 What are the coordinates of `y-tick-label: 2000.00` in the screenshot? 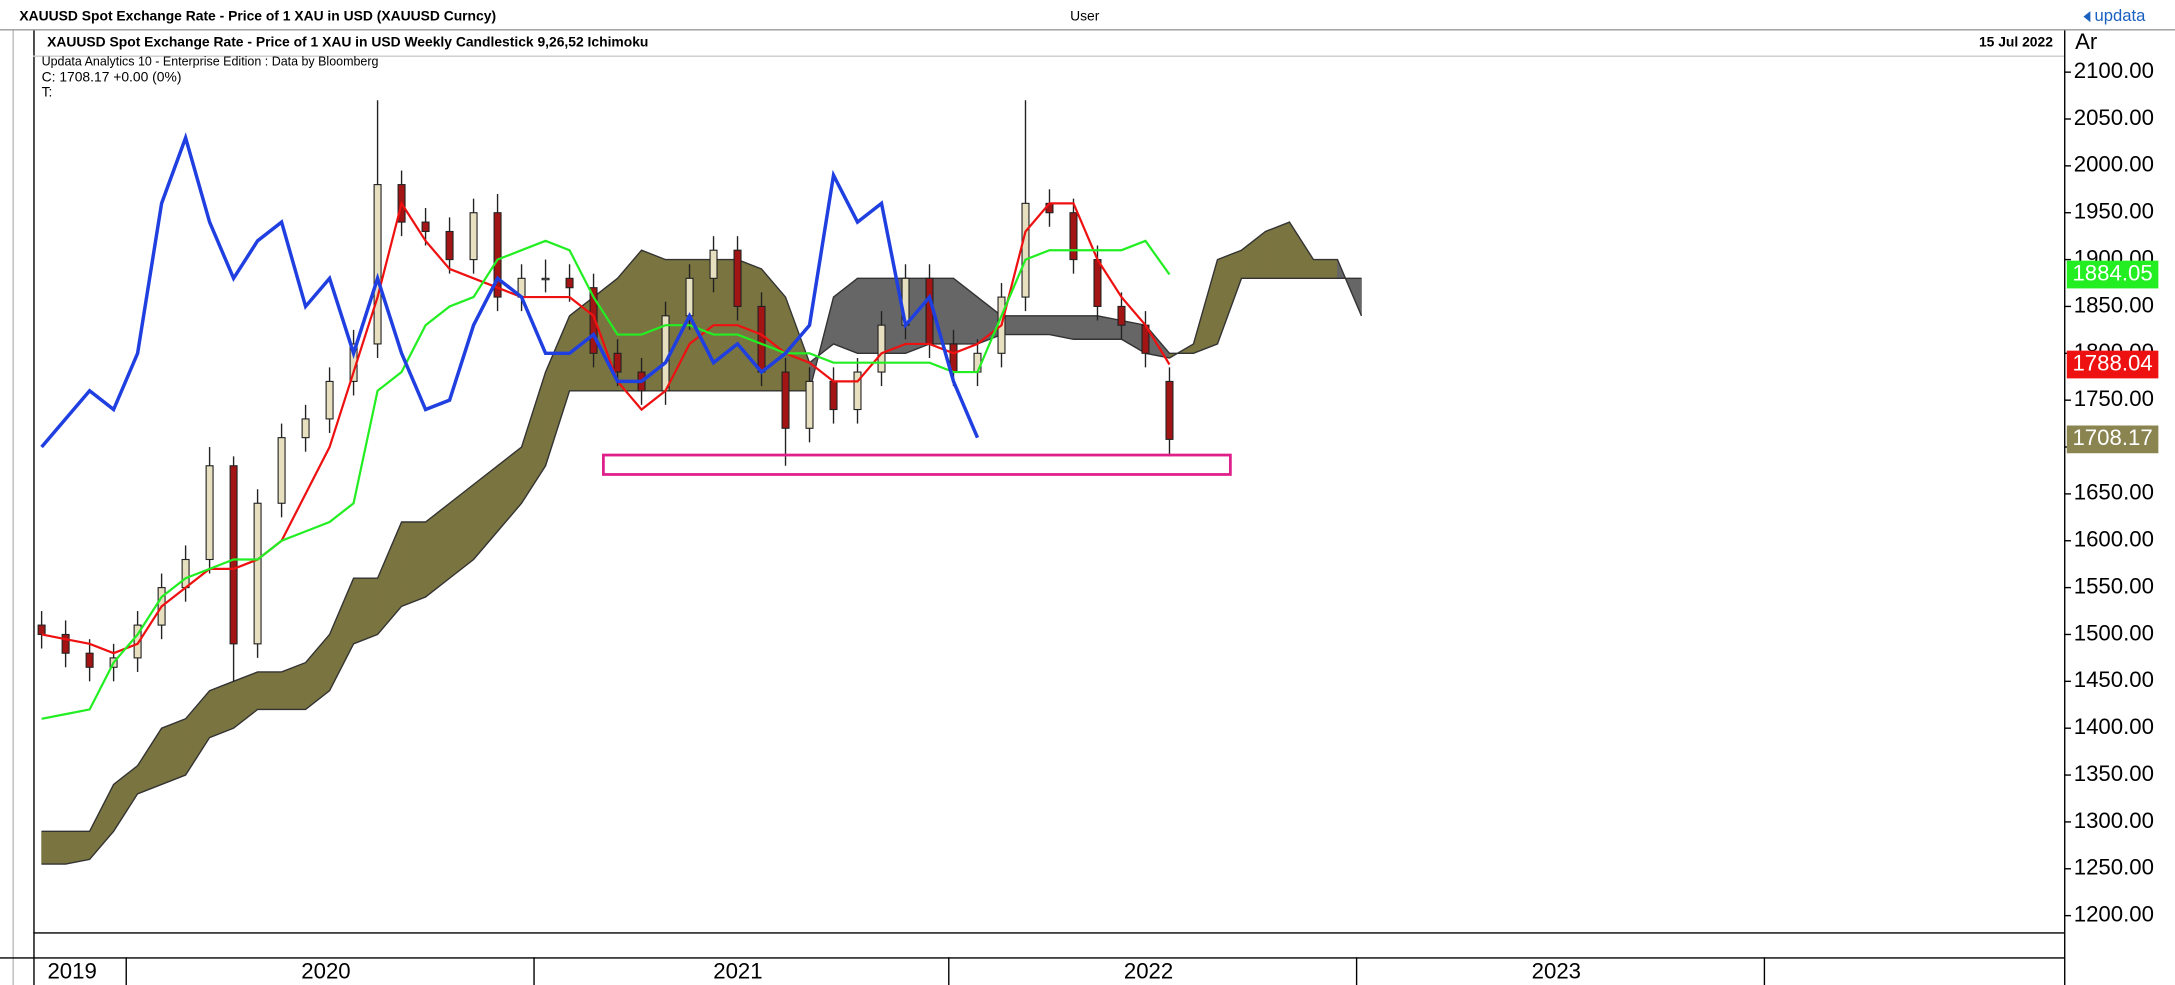 It's located at (2114, 164).